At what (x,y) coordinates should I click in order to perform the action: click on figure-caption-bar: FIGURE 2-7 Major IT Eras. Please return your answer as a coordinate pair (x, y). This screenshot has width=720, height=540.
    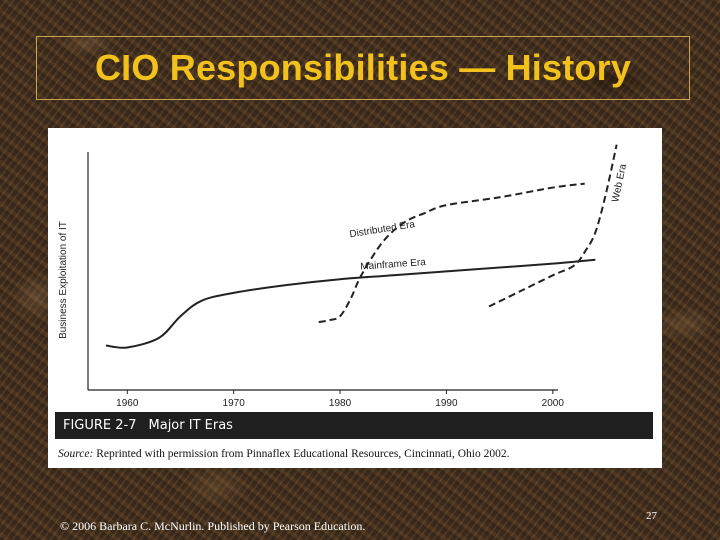
    Looking at the image, I should click on (354, 425).